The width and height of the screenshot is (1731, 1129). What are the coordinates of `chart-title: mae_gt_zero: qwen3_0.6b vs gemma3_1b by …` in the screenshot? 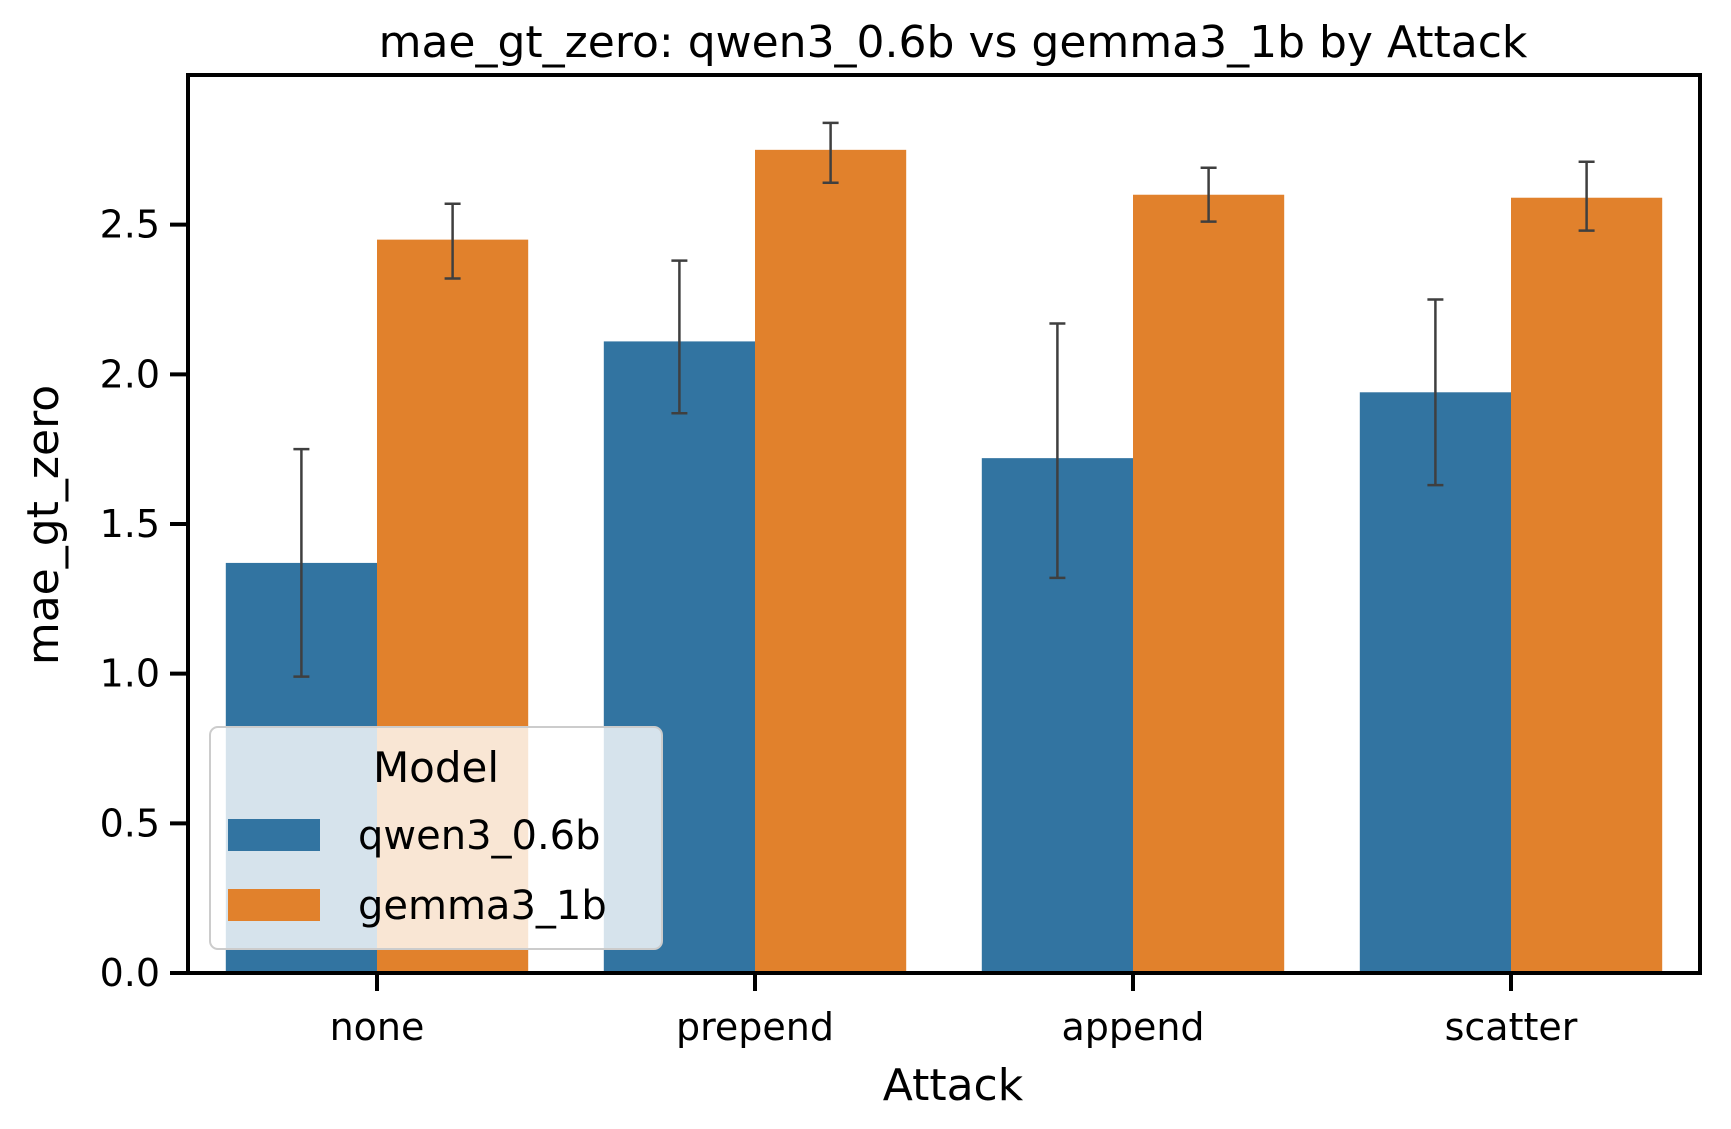 It's located at (953, 42).